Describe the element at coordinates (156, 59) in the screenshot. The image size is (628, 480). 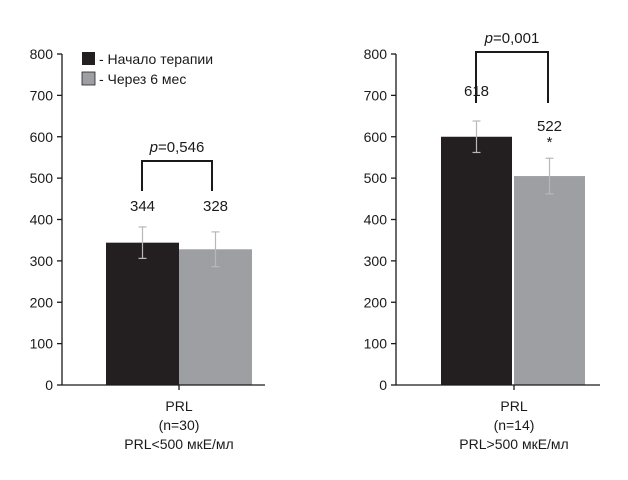
I see `legend-label-baseline: - Начало терапии` at that location.